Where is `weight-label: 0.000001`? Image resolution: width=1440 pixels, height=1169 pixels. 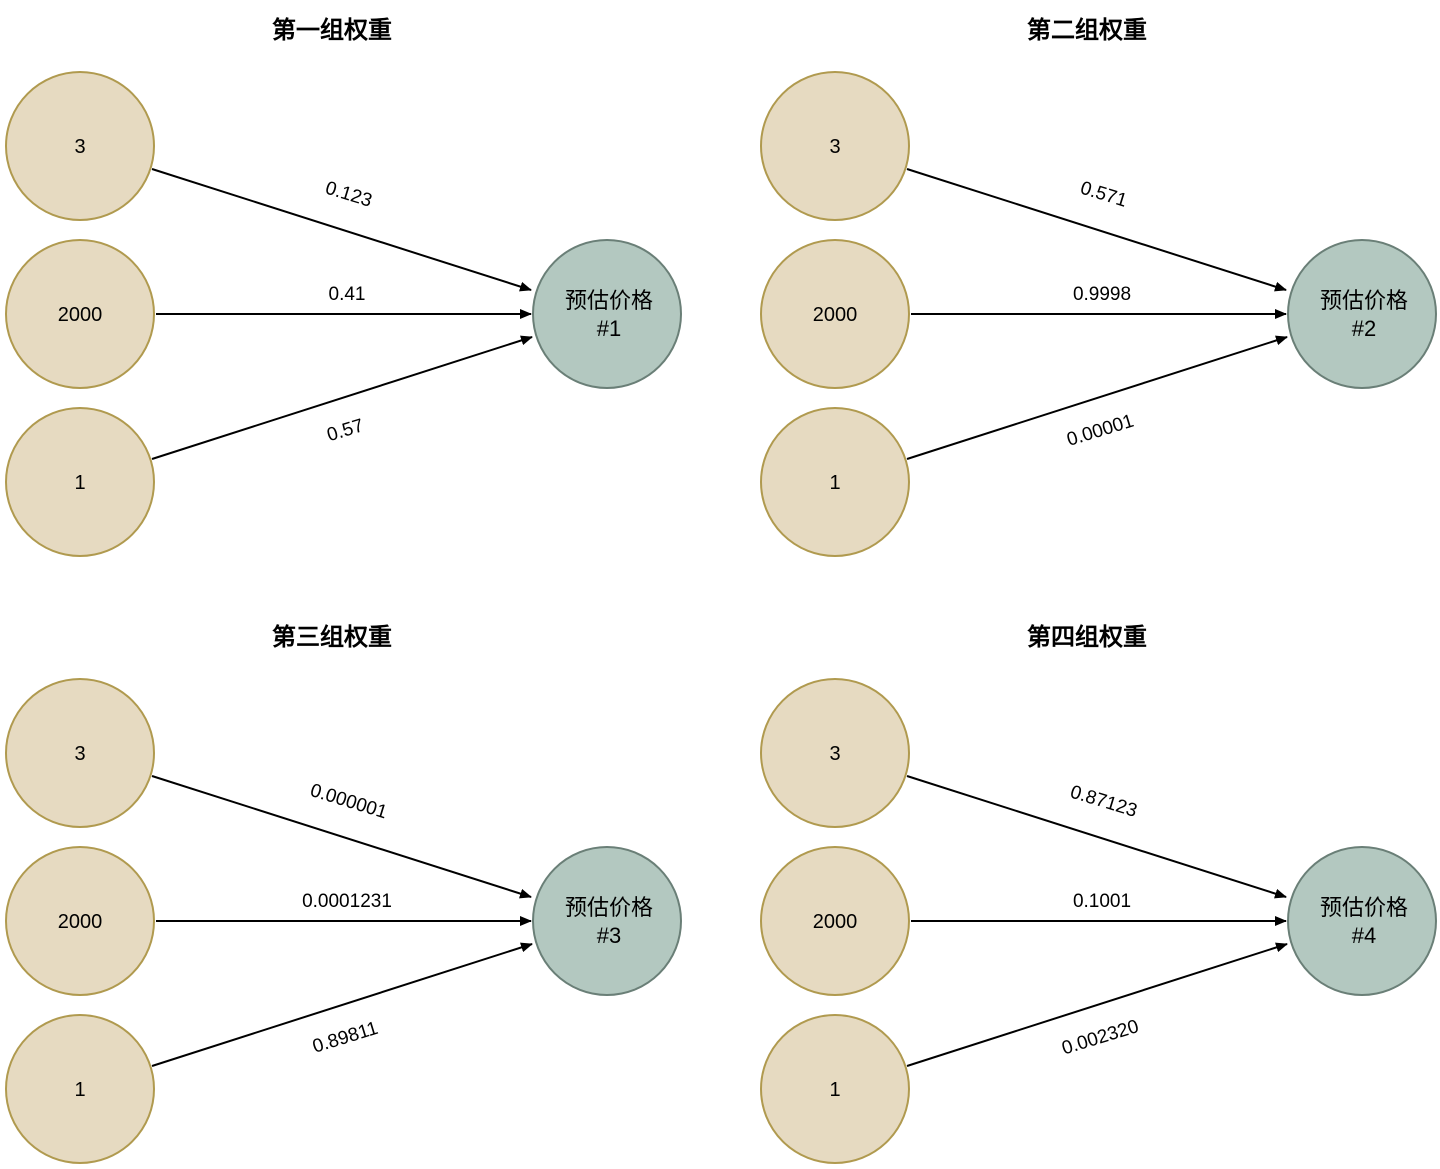
weight-label: 0.000001 is located at coordinates (349, 801).